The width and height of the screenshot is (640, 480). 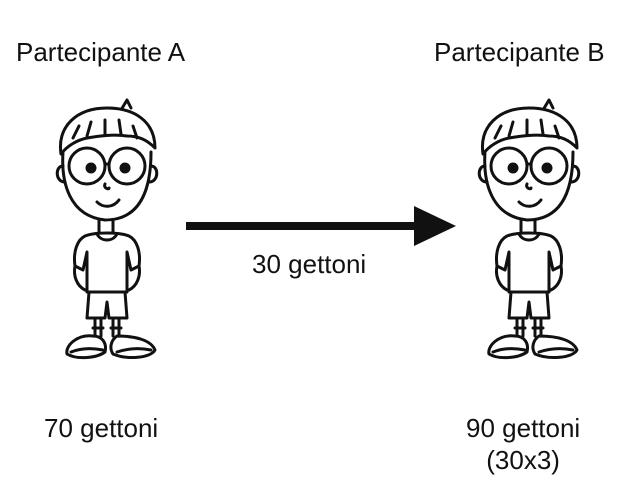 What do you see at coordinates (101, 52) in the screenshot?
I see `participant-a-title: Partecipante A` at bounding box center [101, 52].